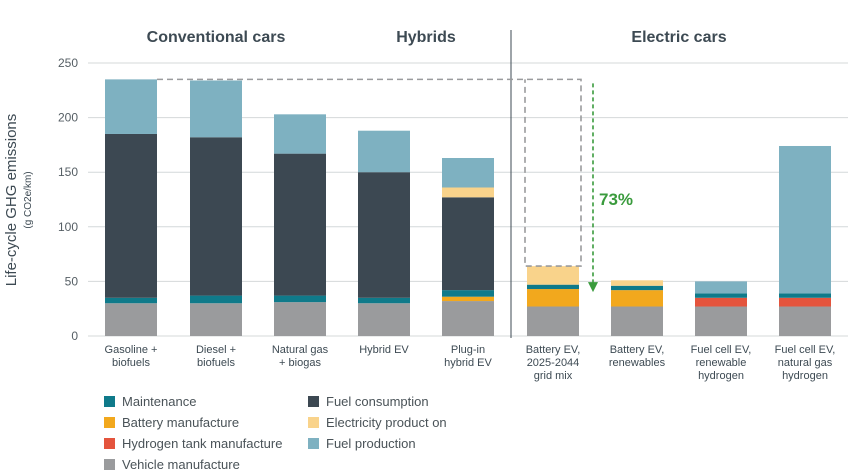 This screenshot has height=473, width=850. Describe the element at coordinates (616, 199) in the screenshot. I see `reduction-percentage: 73%` at that location.